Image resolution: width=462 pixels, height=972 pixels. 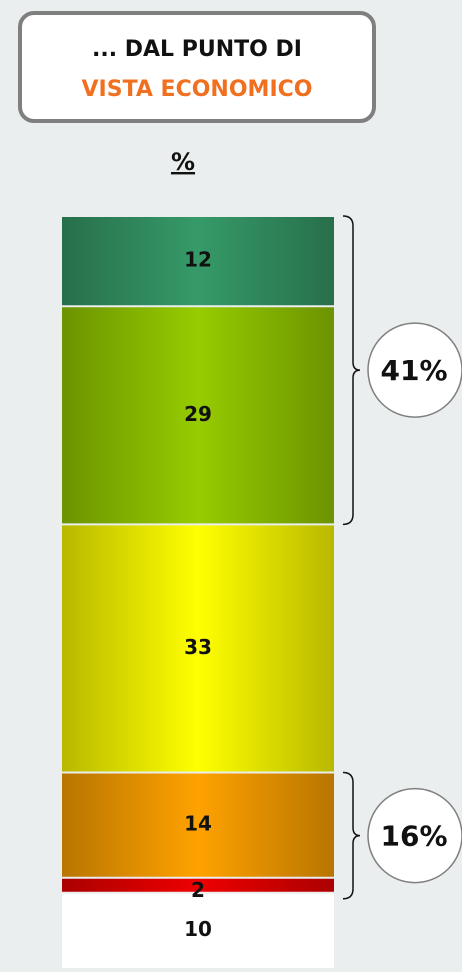 I want to click on chart-title: ... DAL PUNTO DI, so click(x=197, y=49).